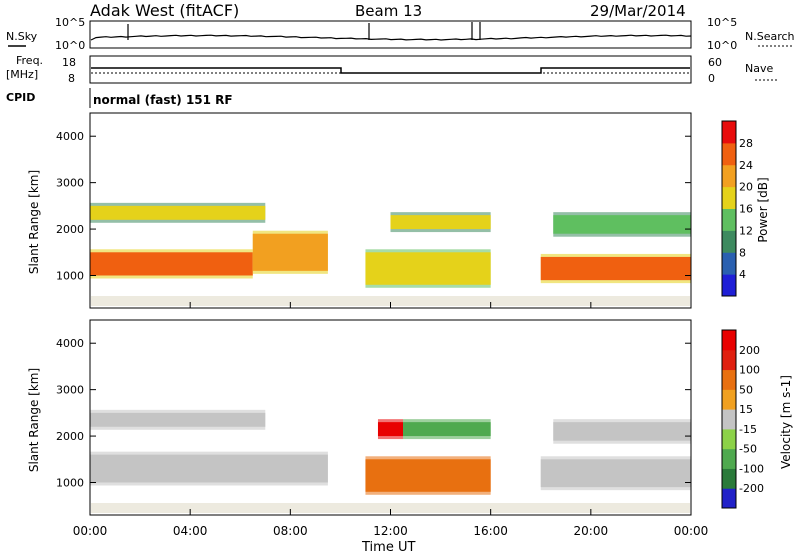 This screenshot has height=554, width=800. I want to click on colorbar-tick-label: 4, so click(742, 274).